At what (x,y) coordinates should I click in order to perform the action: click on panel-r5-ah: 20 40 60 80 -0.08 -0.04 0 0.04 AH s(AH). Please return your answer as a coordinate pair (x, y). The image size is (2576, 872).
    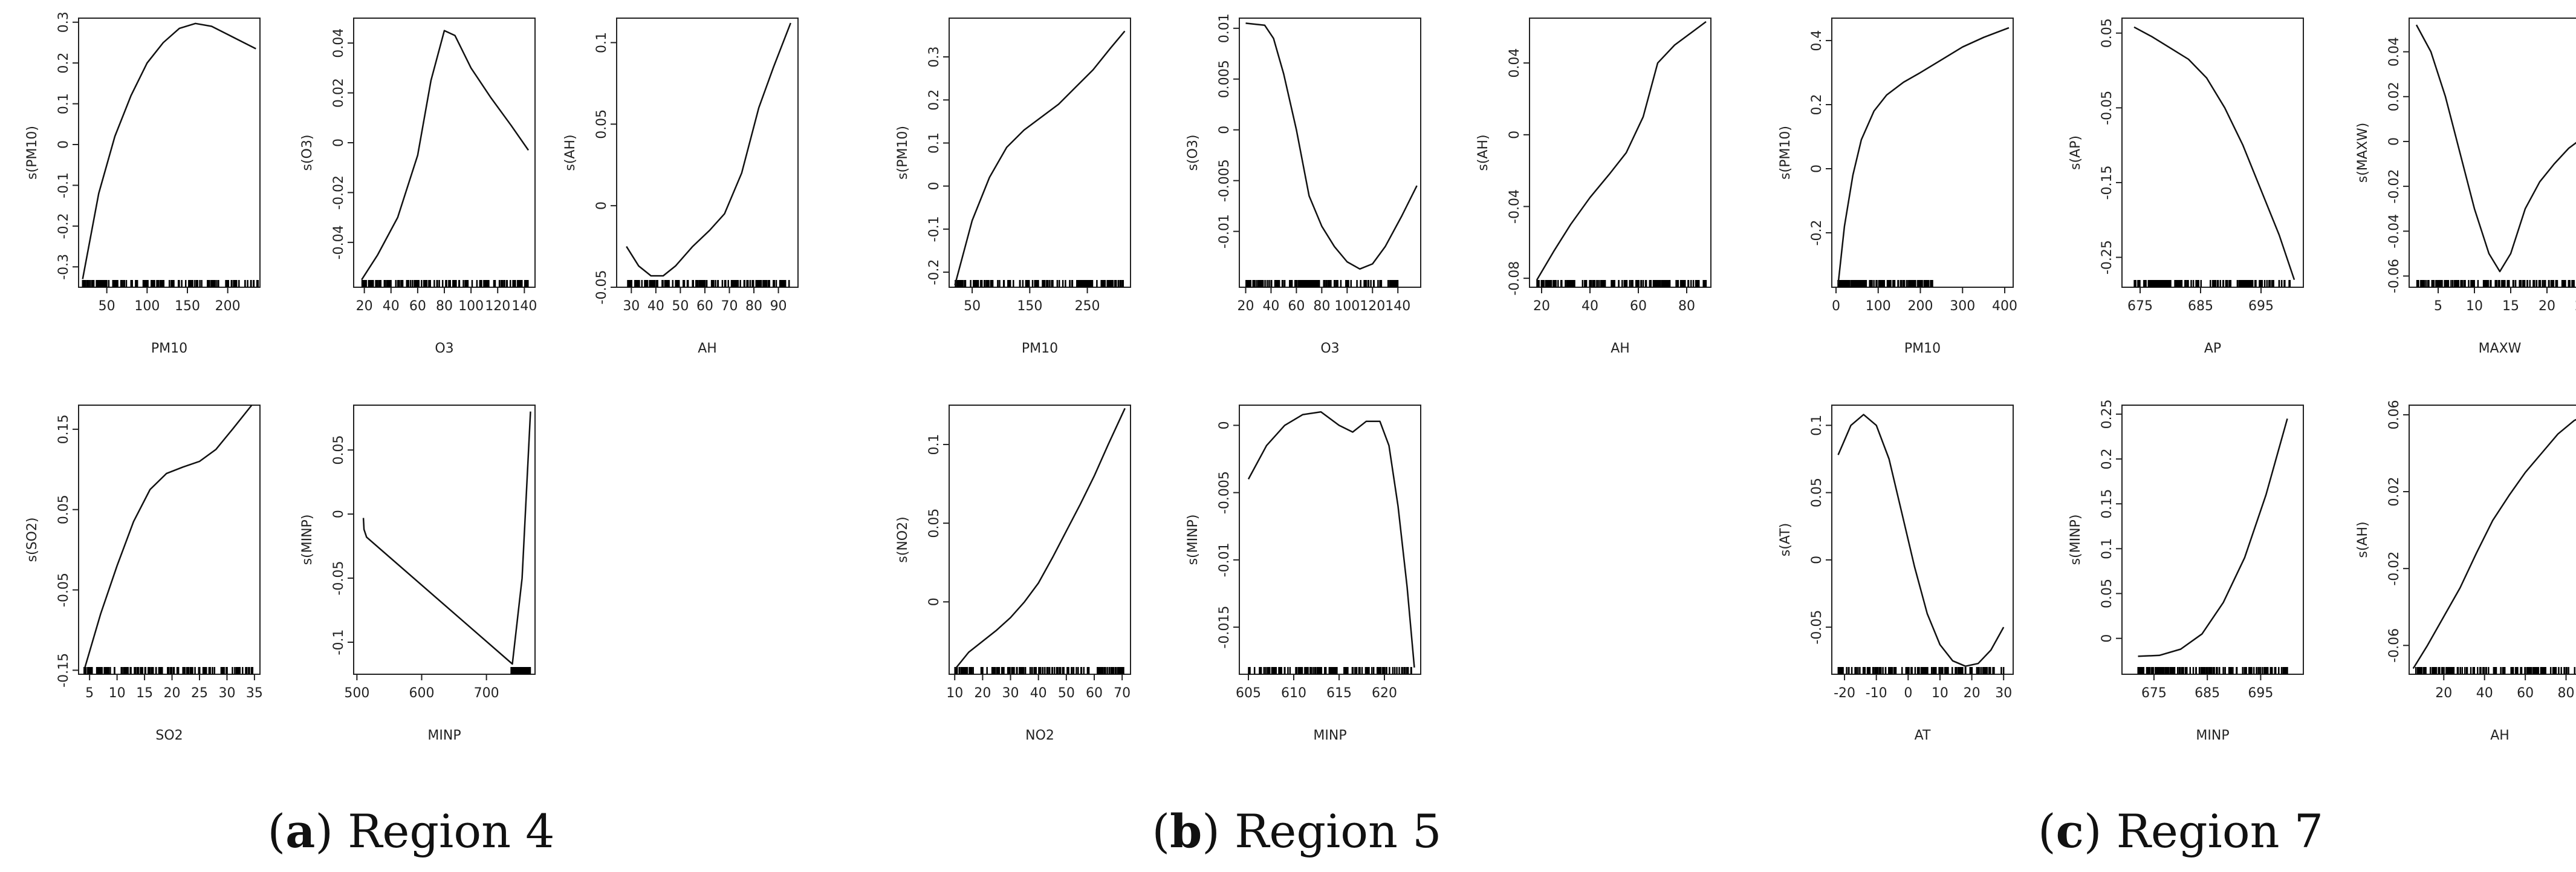
    Looking at the image, I should click on (1593, 187).